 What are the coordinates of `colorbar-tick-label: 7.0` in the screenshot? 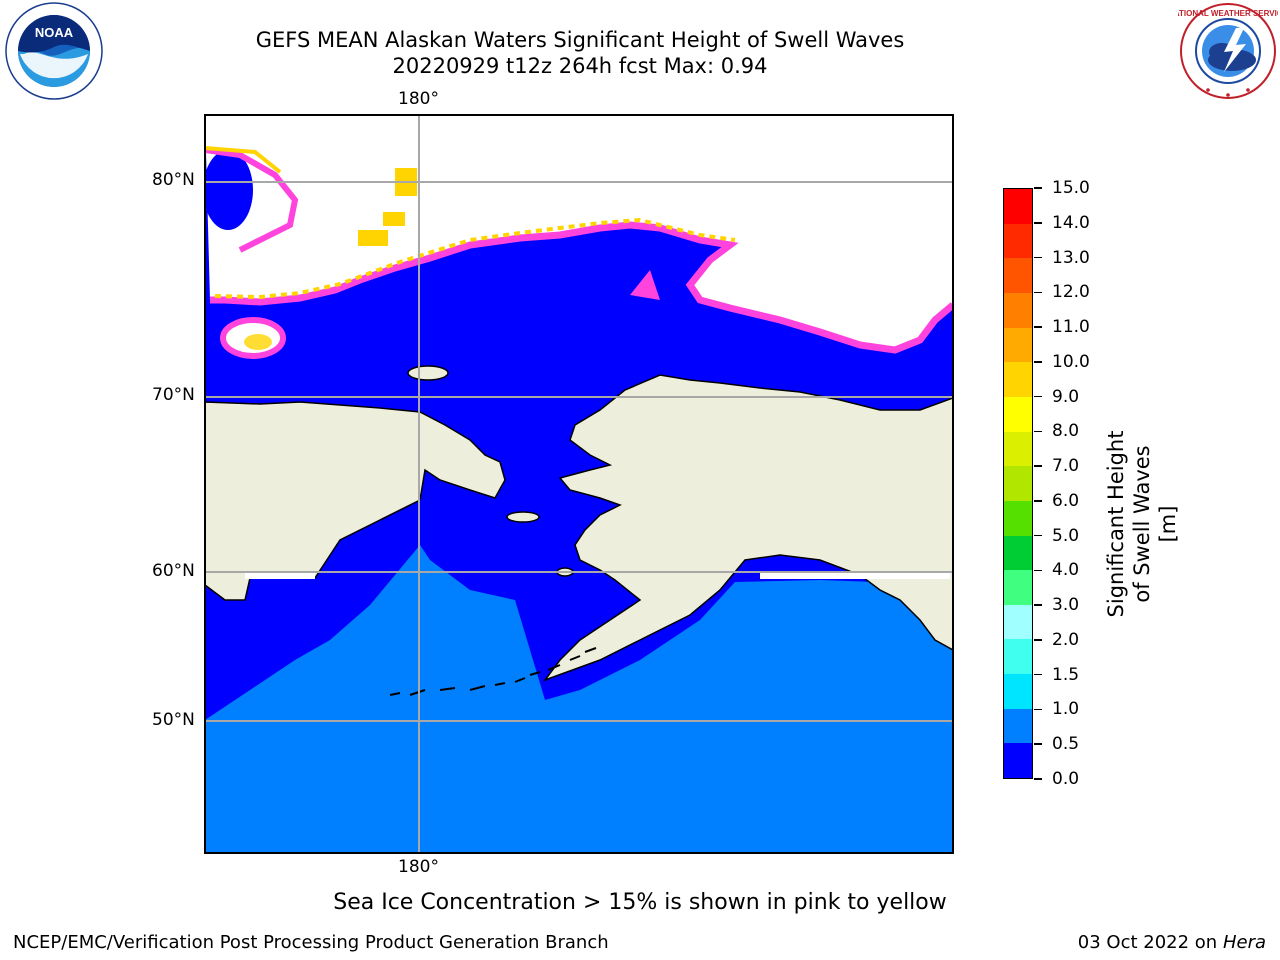 It's located at (1066, 466).